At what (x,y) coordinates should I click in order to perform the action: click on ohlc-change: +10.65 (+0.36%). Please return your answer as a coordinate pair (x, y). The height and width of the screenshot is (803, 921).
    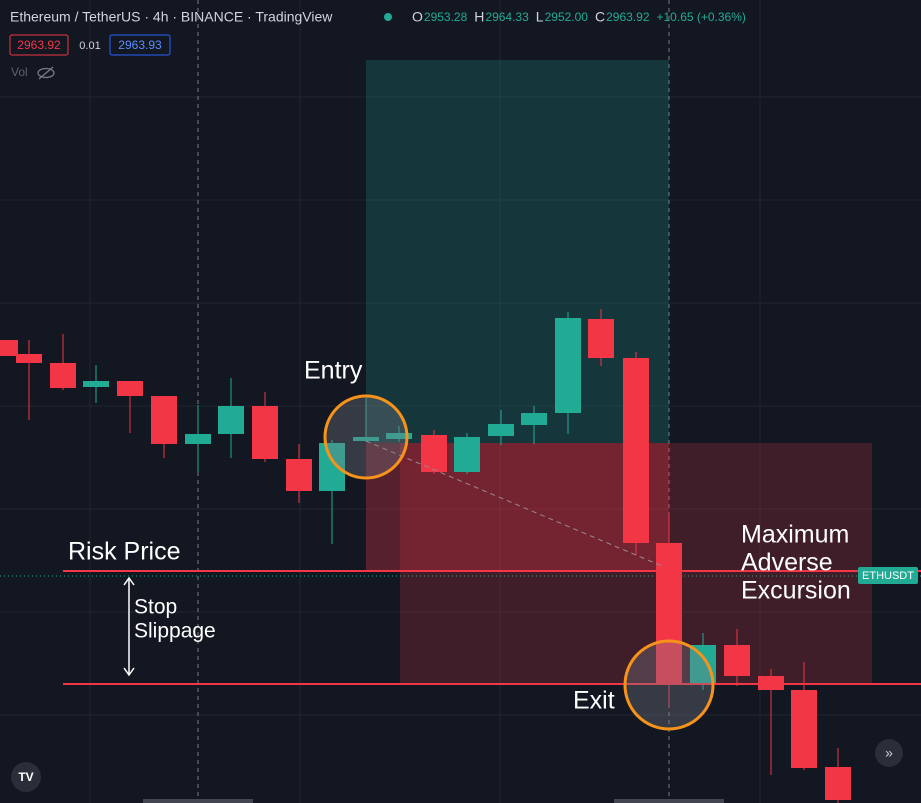
    Looking at the image, I should click on (701, 17).